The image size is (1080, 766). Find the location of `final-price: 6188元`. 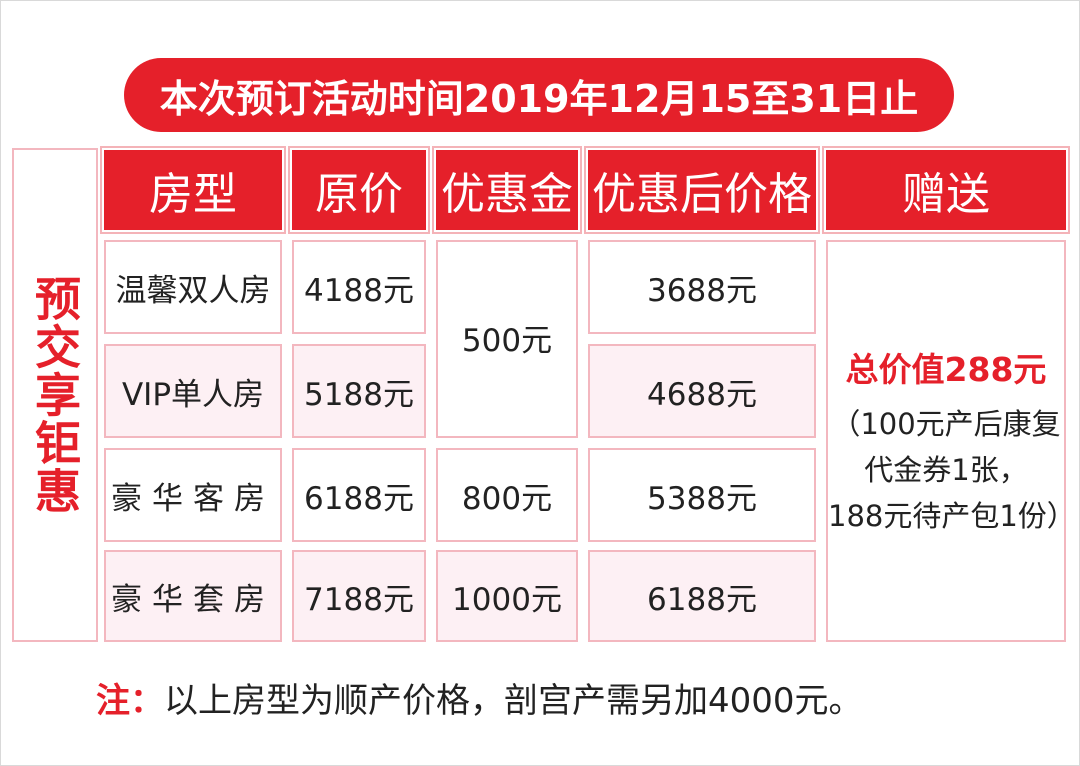

final-price: 6188元 is located at coordinates (702, 599).